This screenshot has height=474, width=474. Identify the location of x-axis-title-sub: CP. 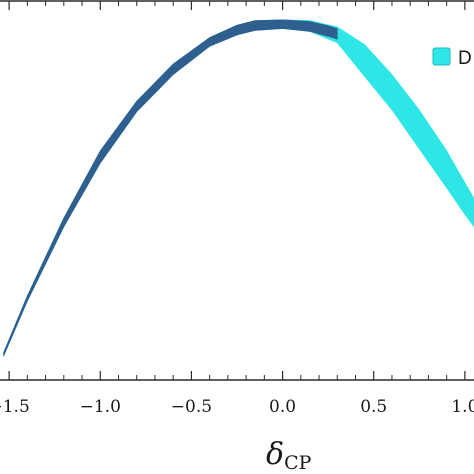
(298, 463).